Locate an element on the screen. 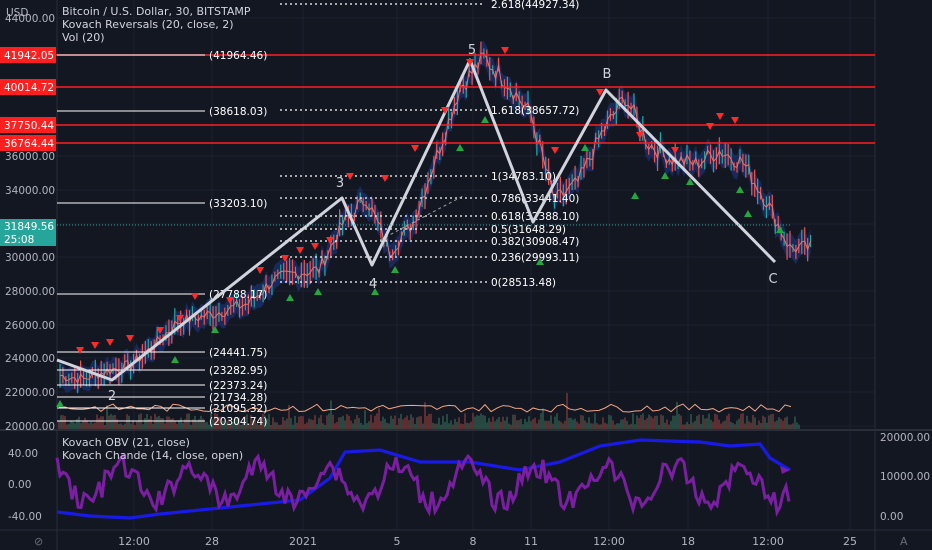  sub-left-tick-label: 0.00 is located at coordinates (19, 485).